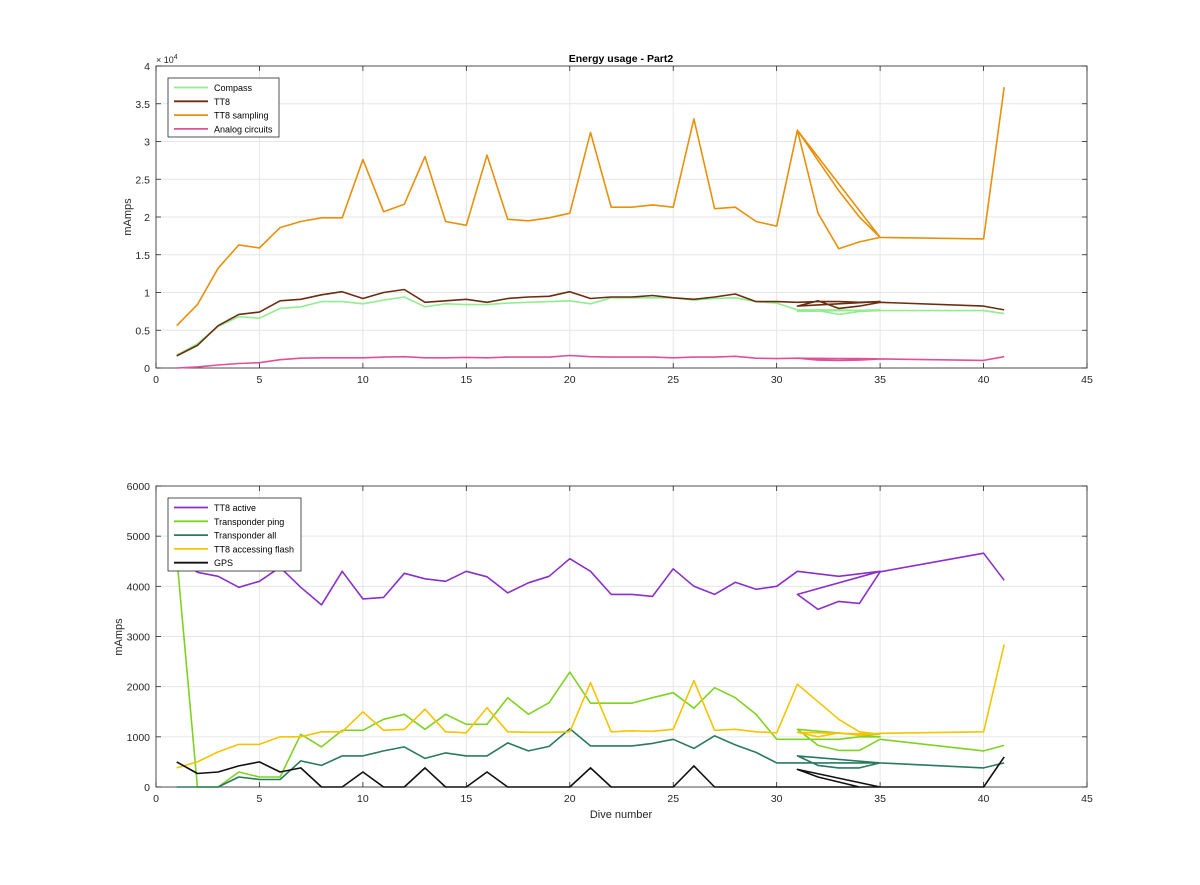 The image size is (1200, 885). What do you see at coordinates (139, 587) in the screenshot?
I see `y-tick-label: 4000` at bounding box center [139, 587].